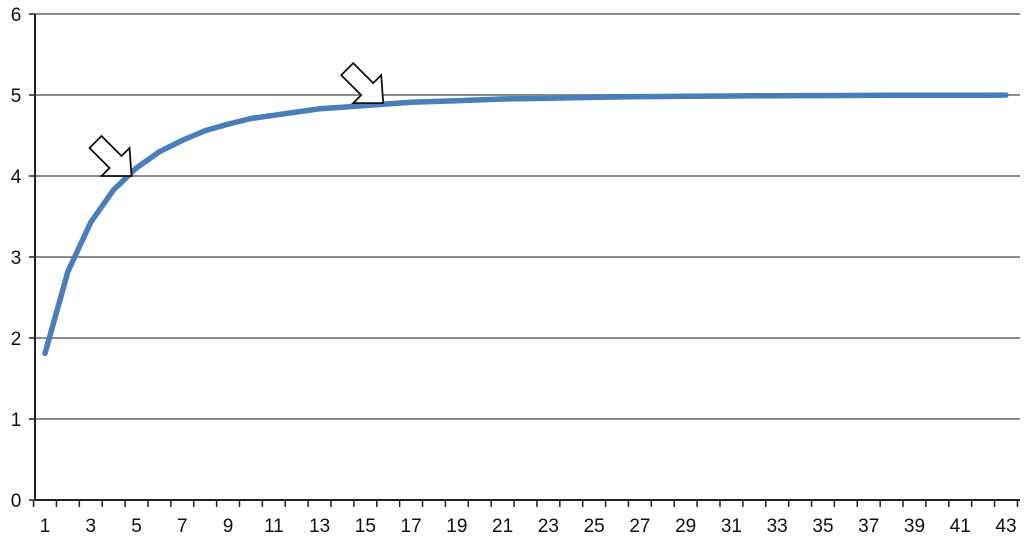 Image resolution: width=1024 pixels, height=554 pixels. What do you see at coordinates (777, 526) in the screenshot?
I see `x-tick-label: 33` at bounding box center [777, 526].